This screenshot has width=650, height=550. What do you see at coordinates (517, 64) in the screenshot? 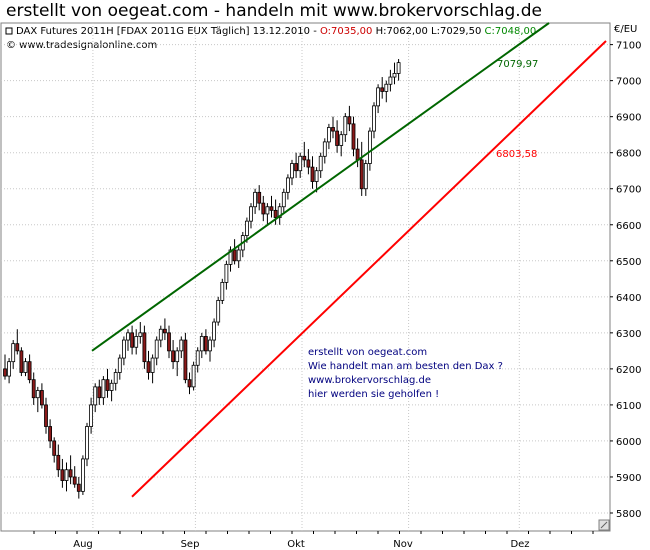
I see `upper-trendline-label: 7079,97` at bounding box center [517, 64].